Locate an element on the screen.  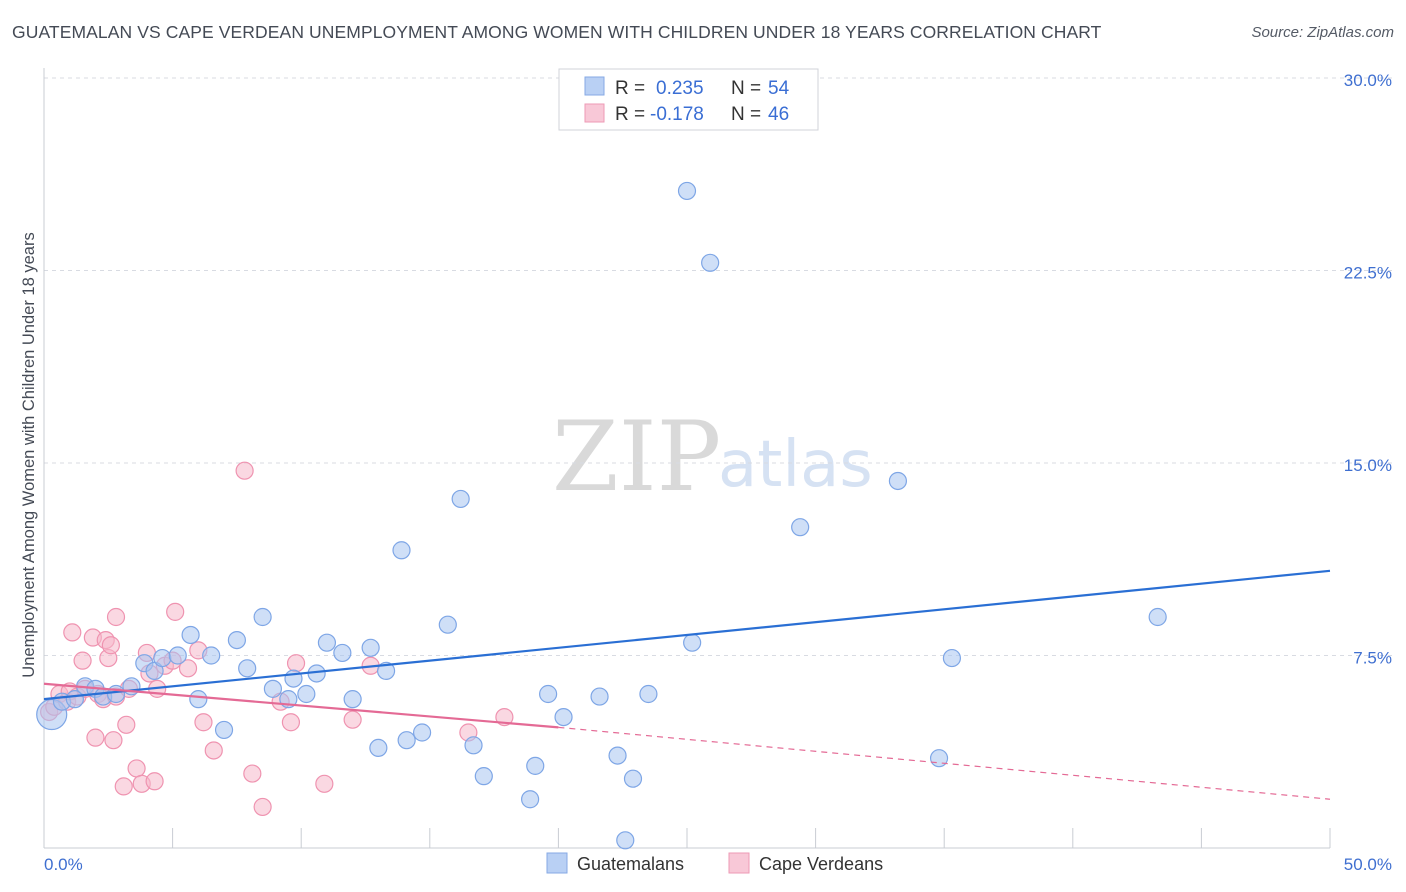
y-tick-label: 22.5% is located at coordinates (1368, 273).